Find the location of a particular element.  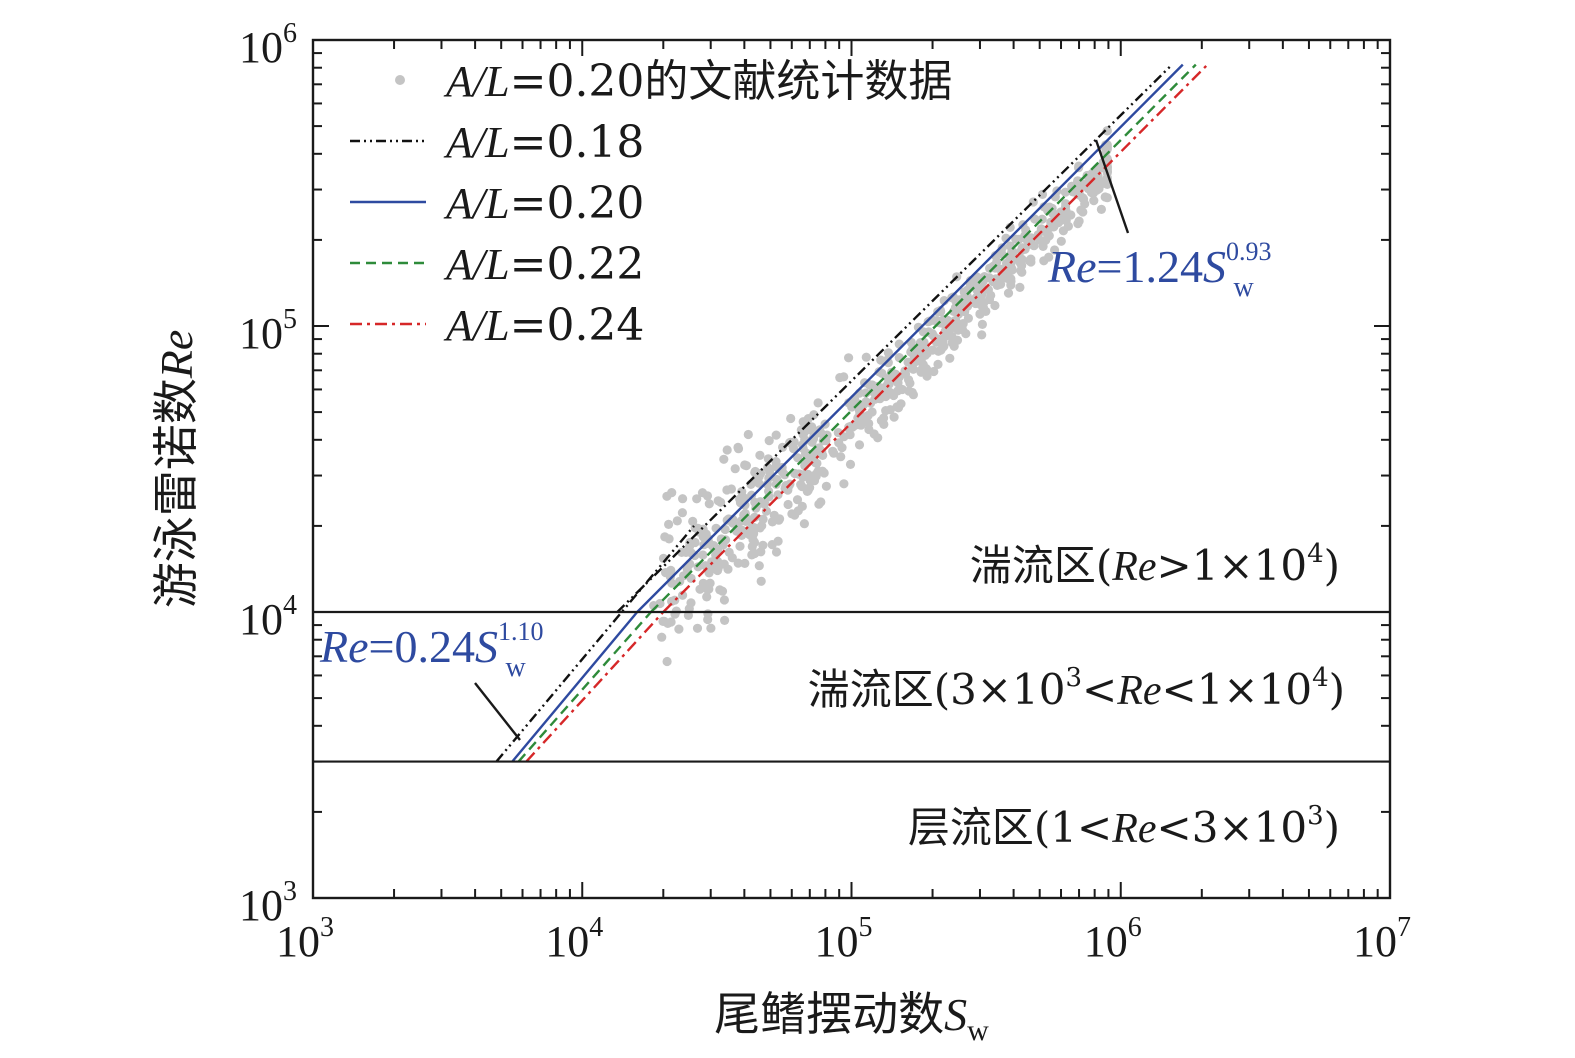

fit-annotation-lower: Re=0.24S1.10 w is located at coordinates (431, 650).